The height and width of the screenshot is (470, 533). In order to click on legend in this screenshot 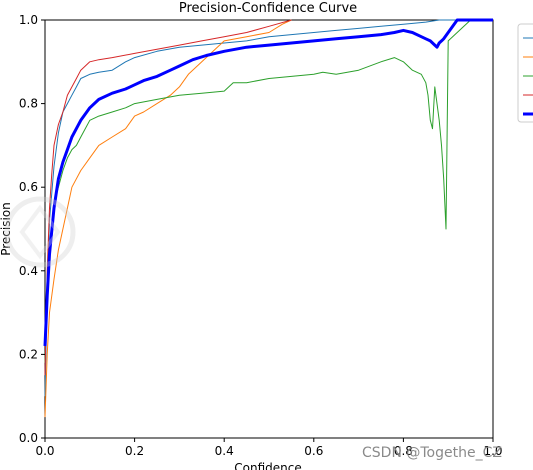, I will do `click(525, 73)`.